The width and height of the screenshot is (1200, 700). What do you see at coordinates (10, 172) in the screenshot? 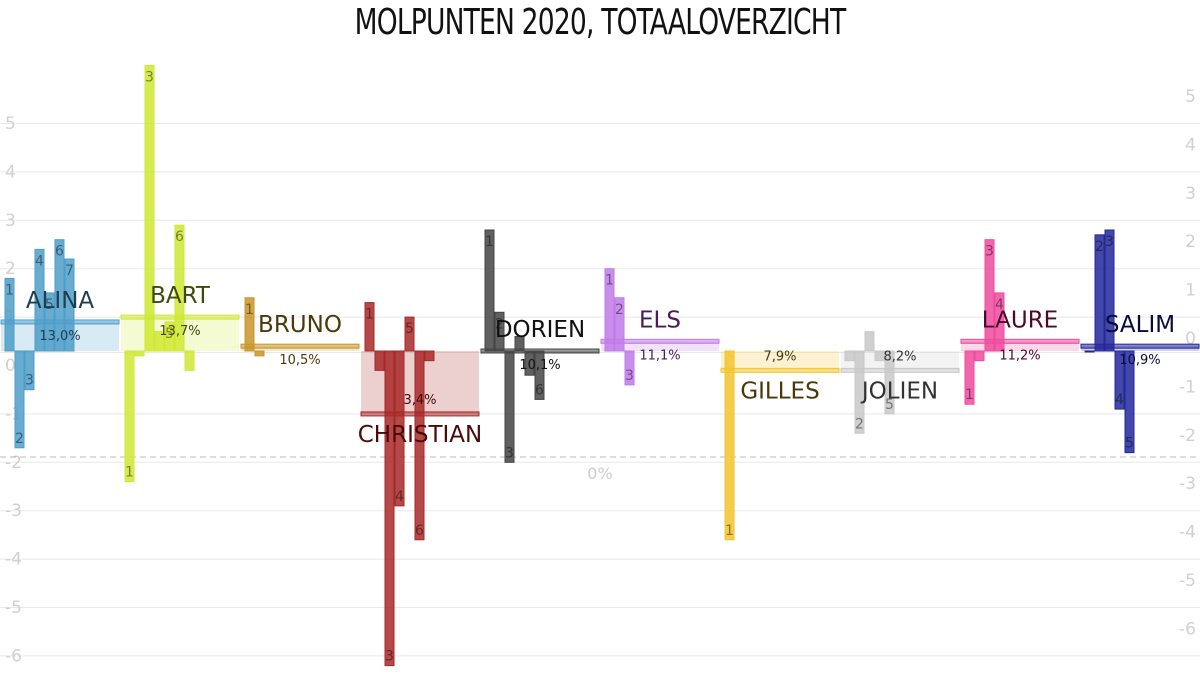
I see `y-tick-left: 4` at bounding box center [10, 172].